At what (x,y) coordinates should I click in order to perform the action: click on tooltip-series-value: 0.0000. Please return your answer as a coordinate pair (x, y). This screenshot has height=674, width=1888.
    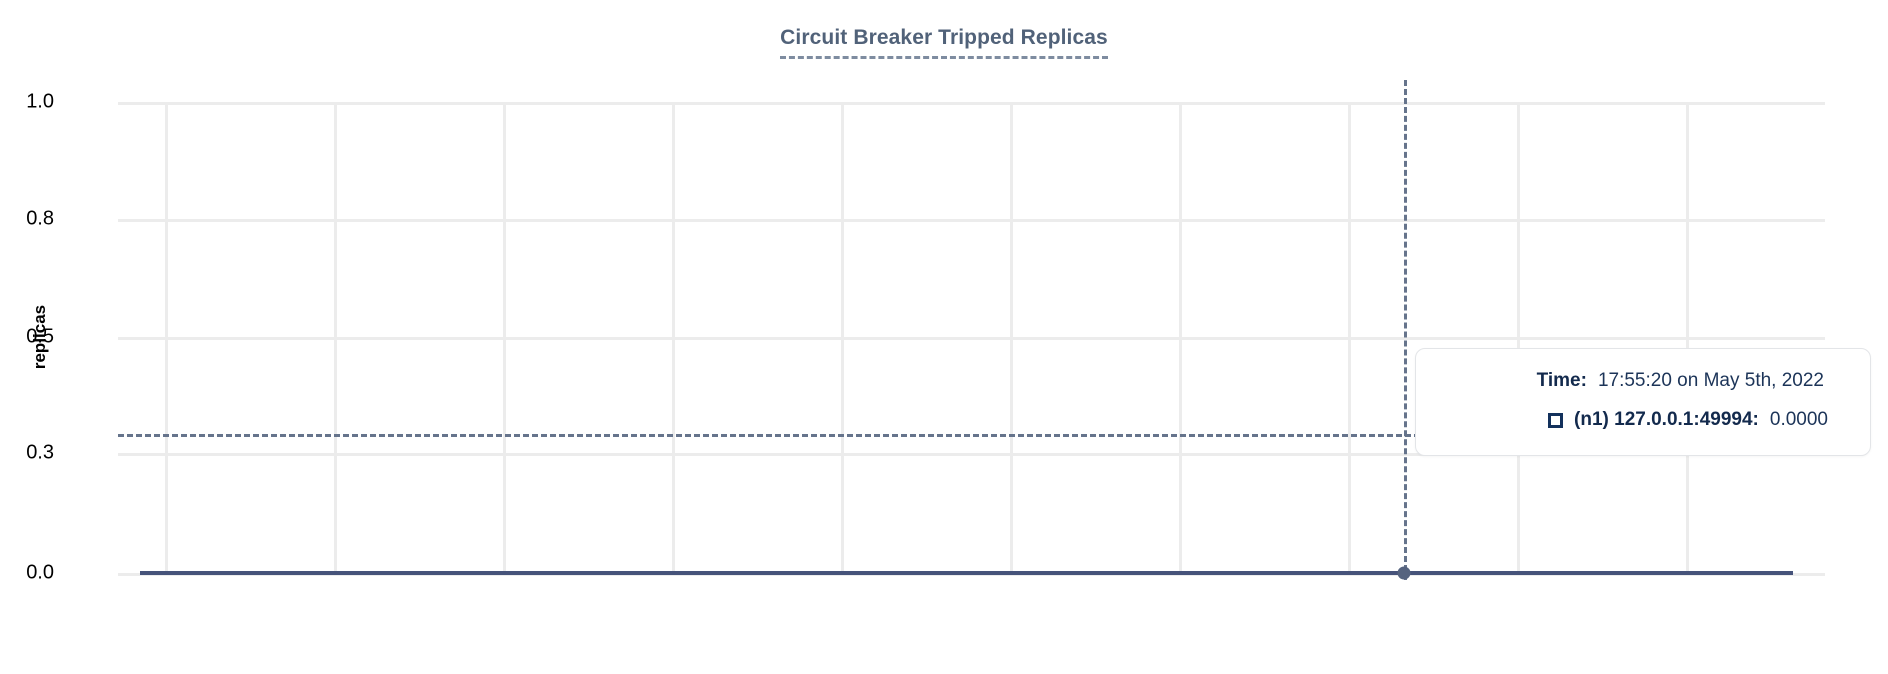
    Looking at the image, I should click on (1798, 419).